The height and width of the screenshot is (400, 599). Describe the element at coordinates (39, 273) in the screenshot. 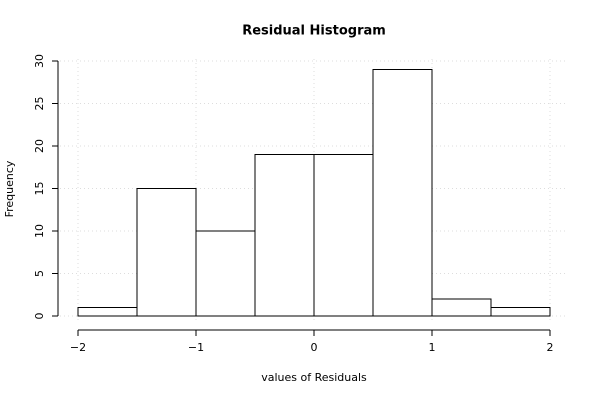

I see `y-tick-label: 5` at that location.